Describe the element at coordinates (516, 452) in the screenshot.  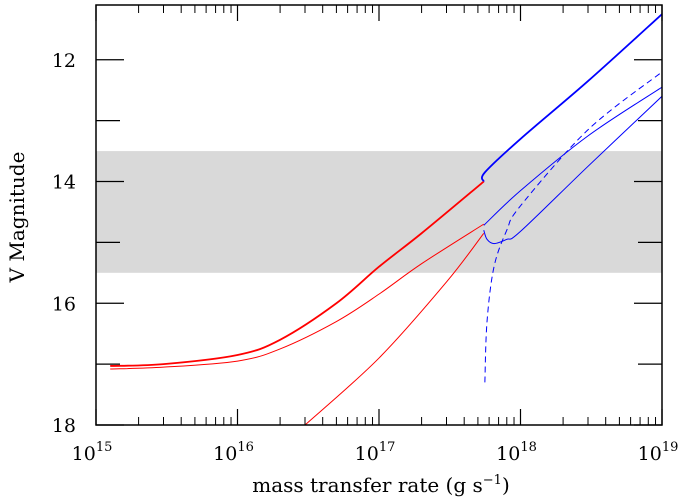
I see `x-tick-label: 1018` at that location.